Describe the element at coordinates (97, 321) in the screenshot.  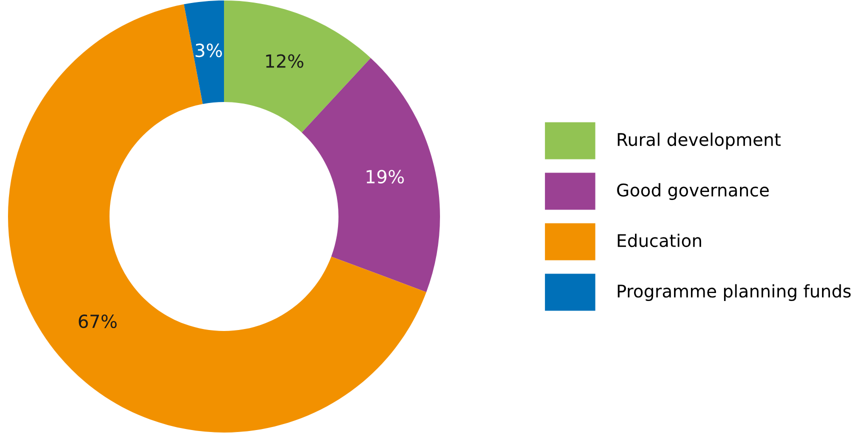
I see `data-label: 67%` at that location.